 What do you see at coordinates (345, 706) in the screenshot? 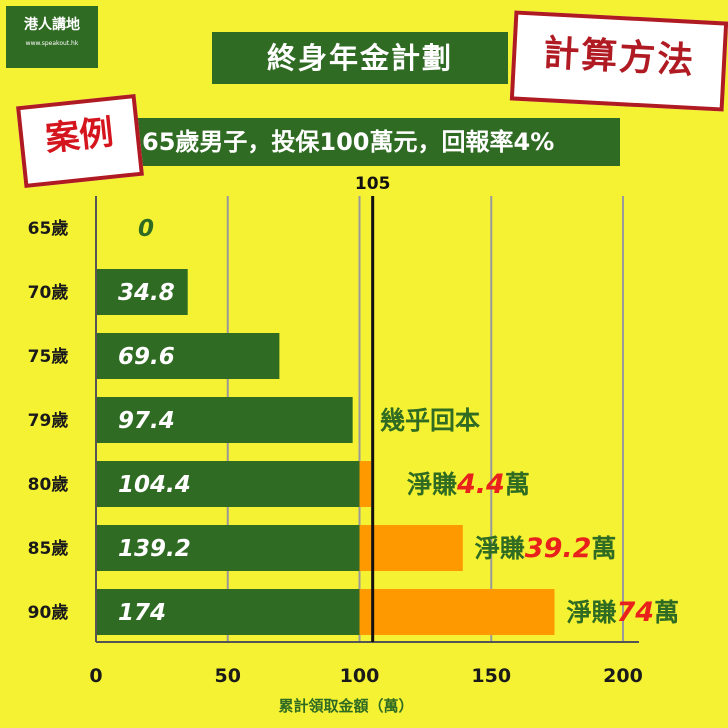
I see `x-axis-title: 累計領取金額（萬）` at bounding box center [345, 706].